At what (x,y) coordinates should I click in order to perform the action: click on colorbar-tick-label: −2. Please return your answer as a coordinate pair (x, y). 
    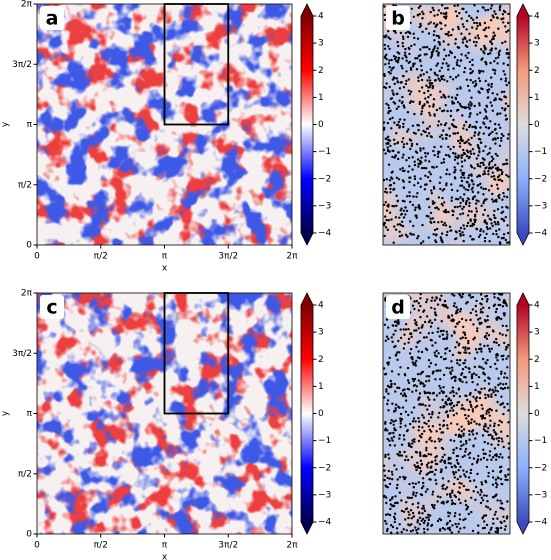
    Looking at the image, I should click on (540, 179).